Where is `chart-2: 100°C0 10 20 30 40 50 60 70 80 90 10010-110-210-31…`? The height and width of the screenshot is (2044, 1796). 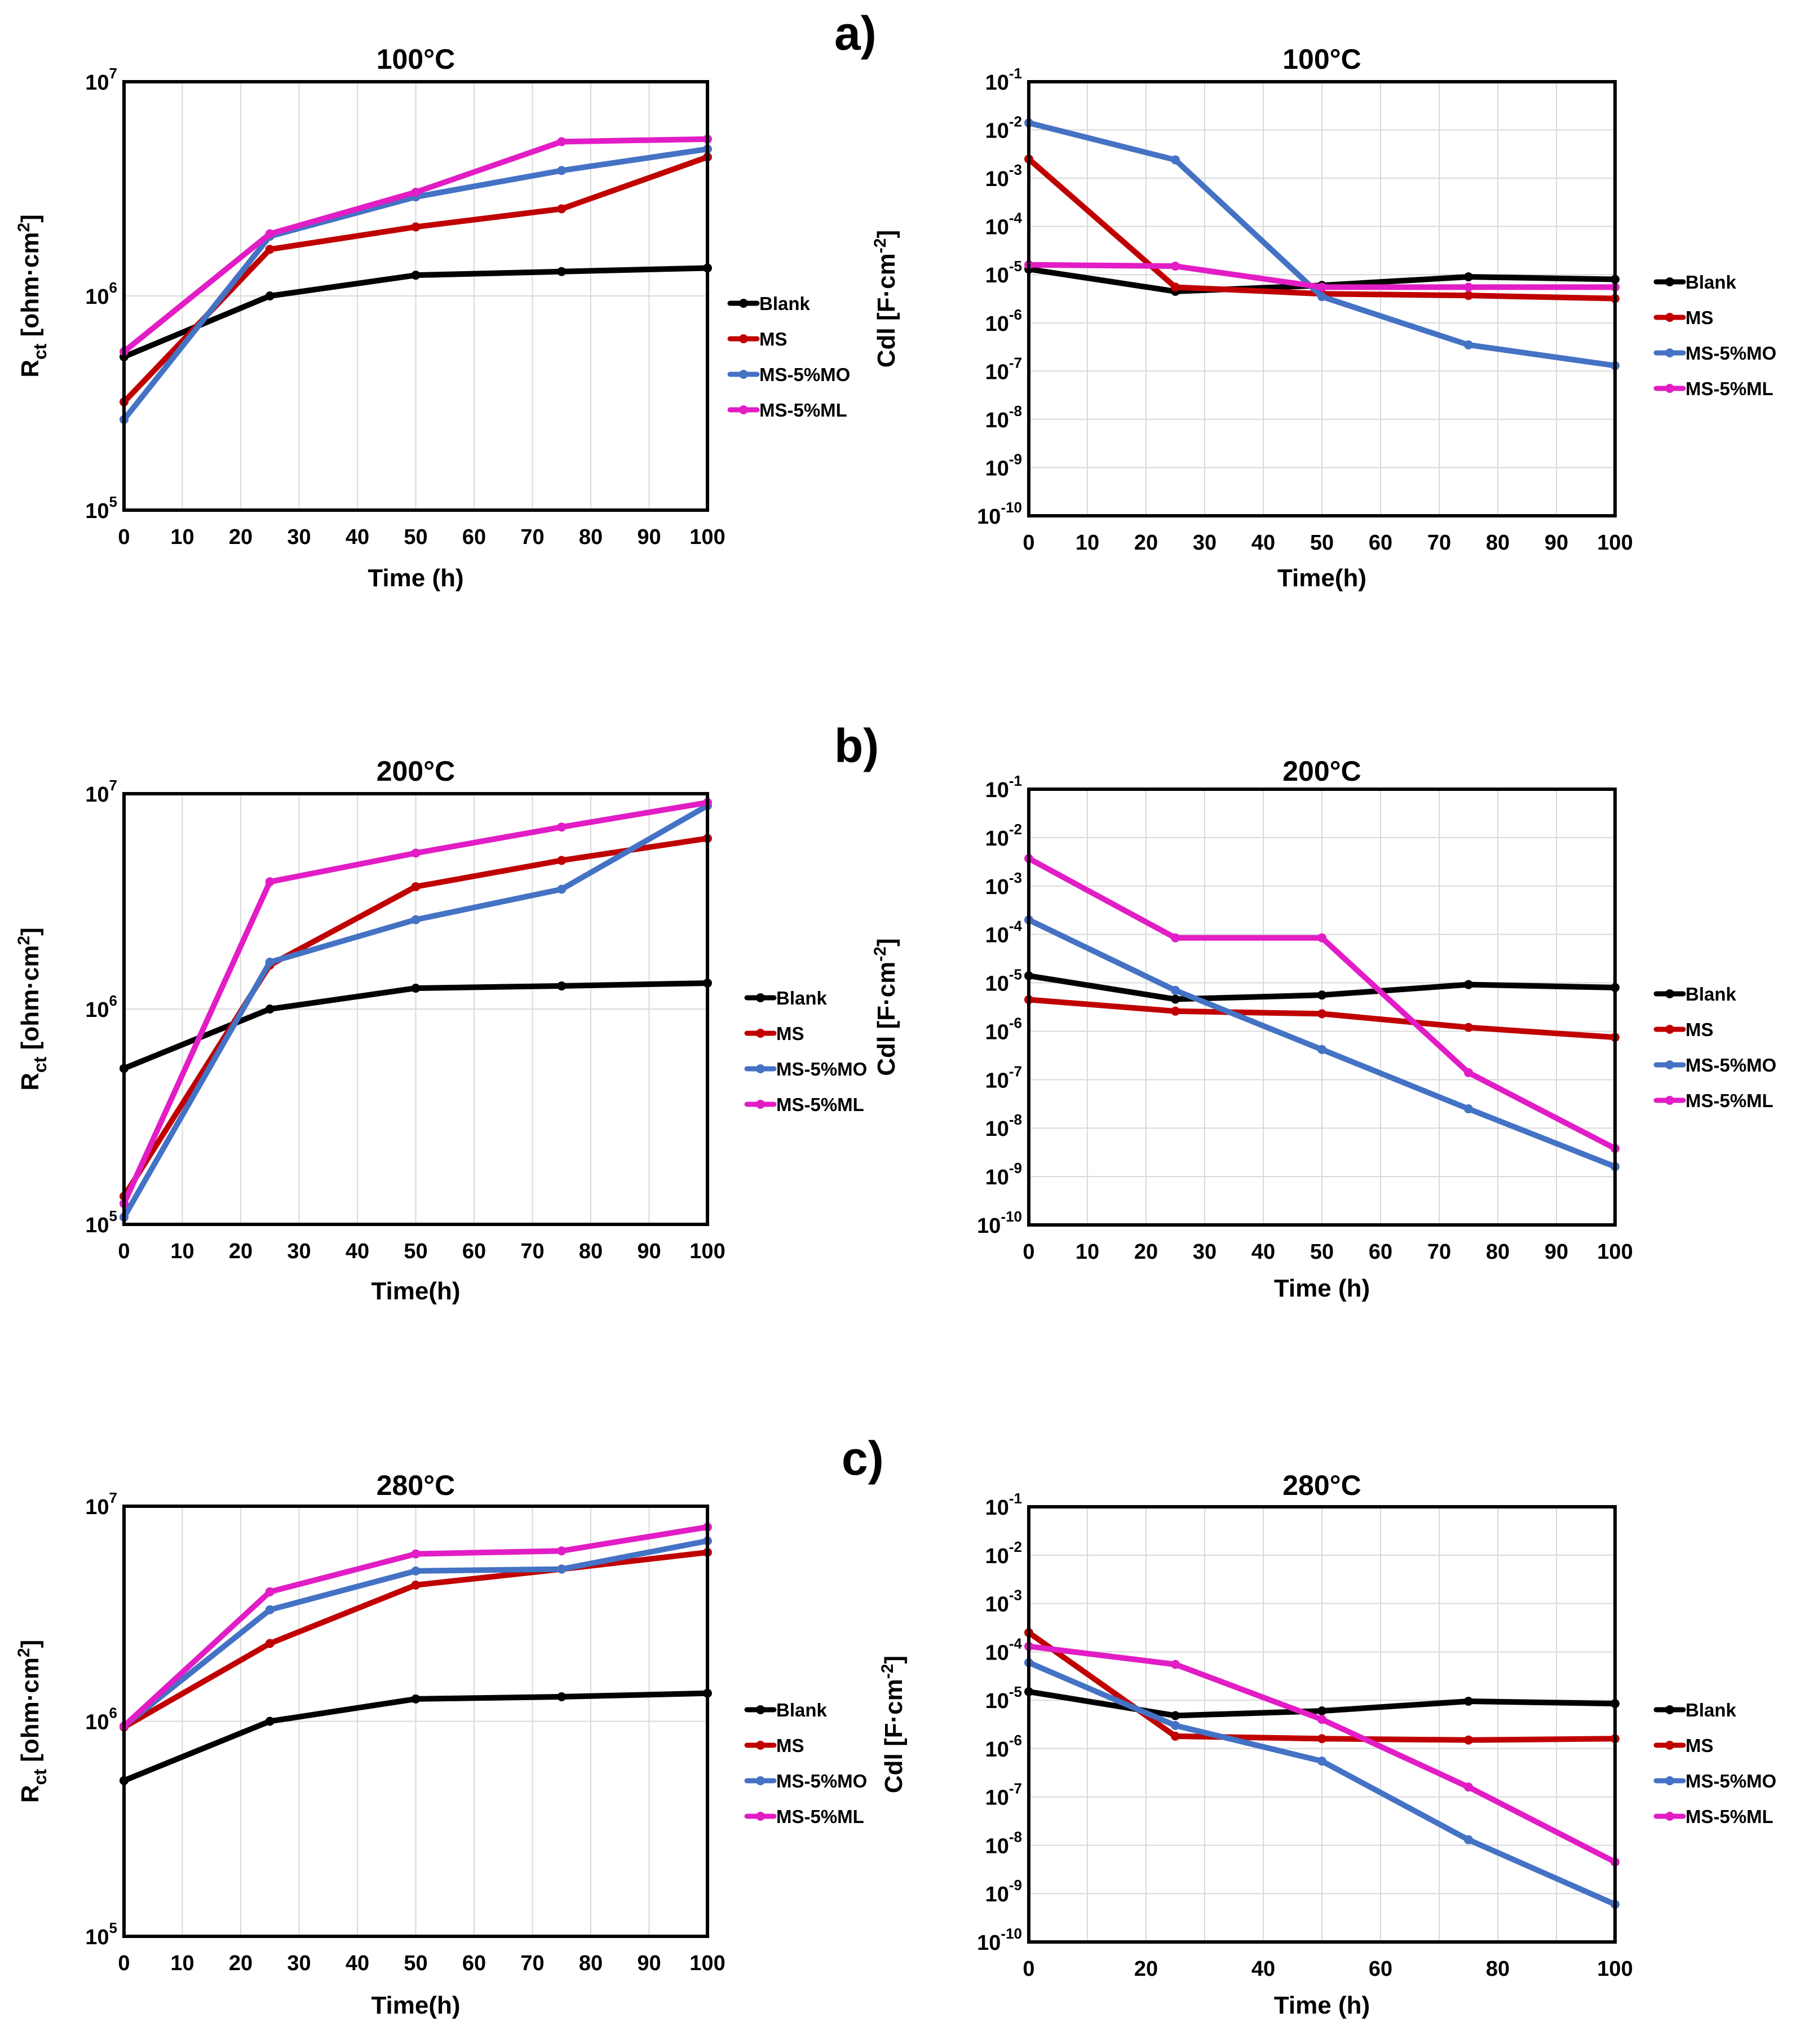 chart-2: 100°C0 10 20 30 40 50 60 70 80 90 10010-110-210-31… is located at coordinates (1323, 317).